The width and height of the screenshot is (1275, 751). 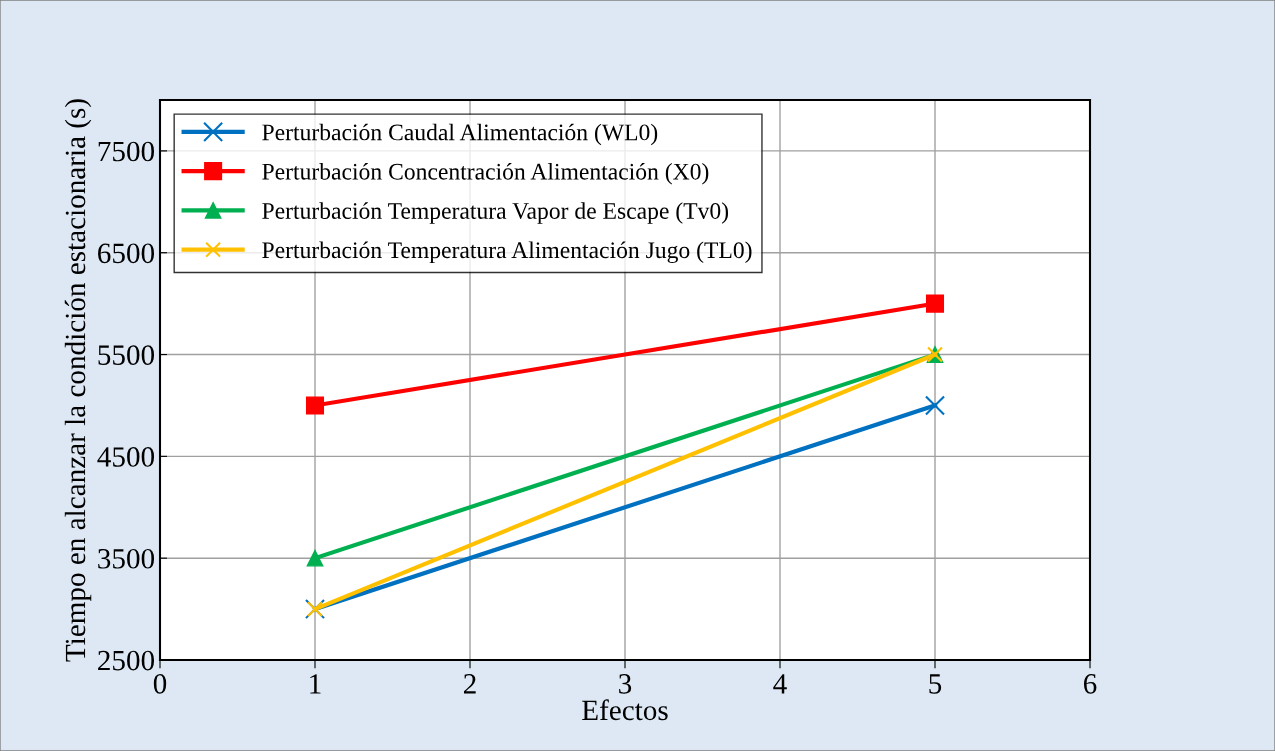 I want to click on y-tick-label: 5500, so click(x=126, y=355).